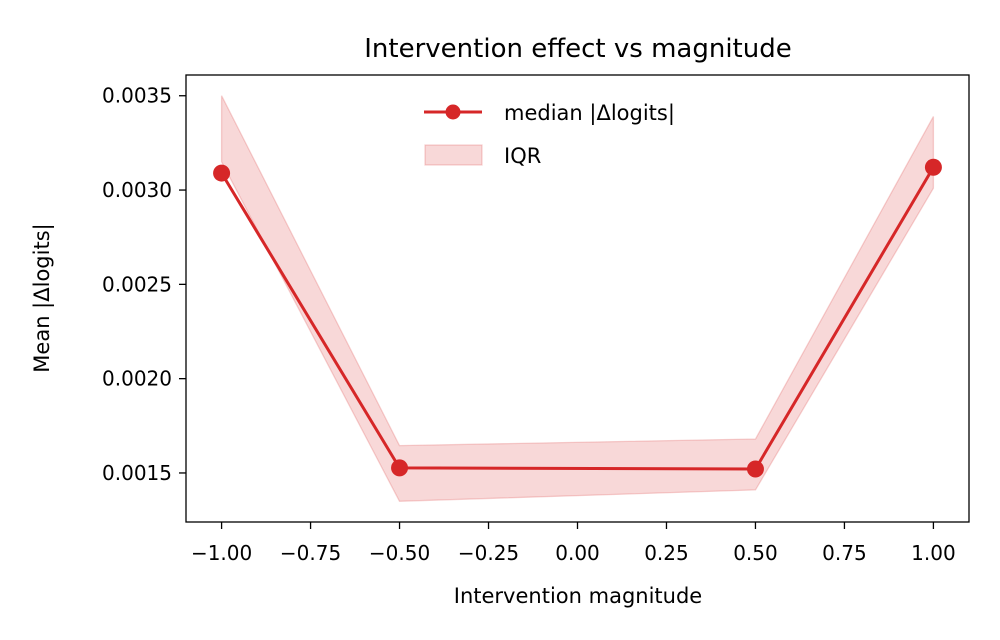 The image size is (1000, 640). What do you see at coordinates (549, 134) in the screenshot?
I see `legend: median |Δlogits| IQR` at bounding box center [549, 134].